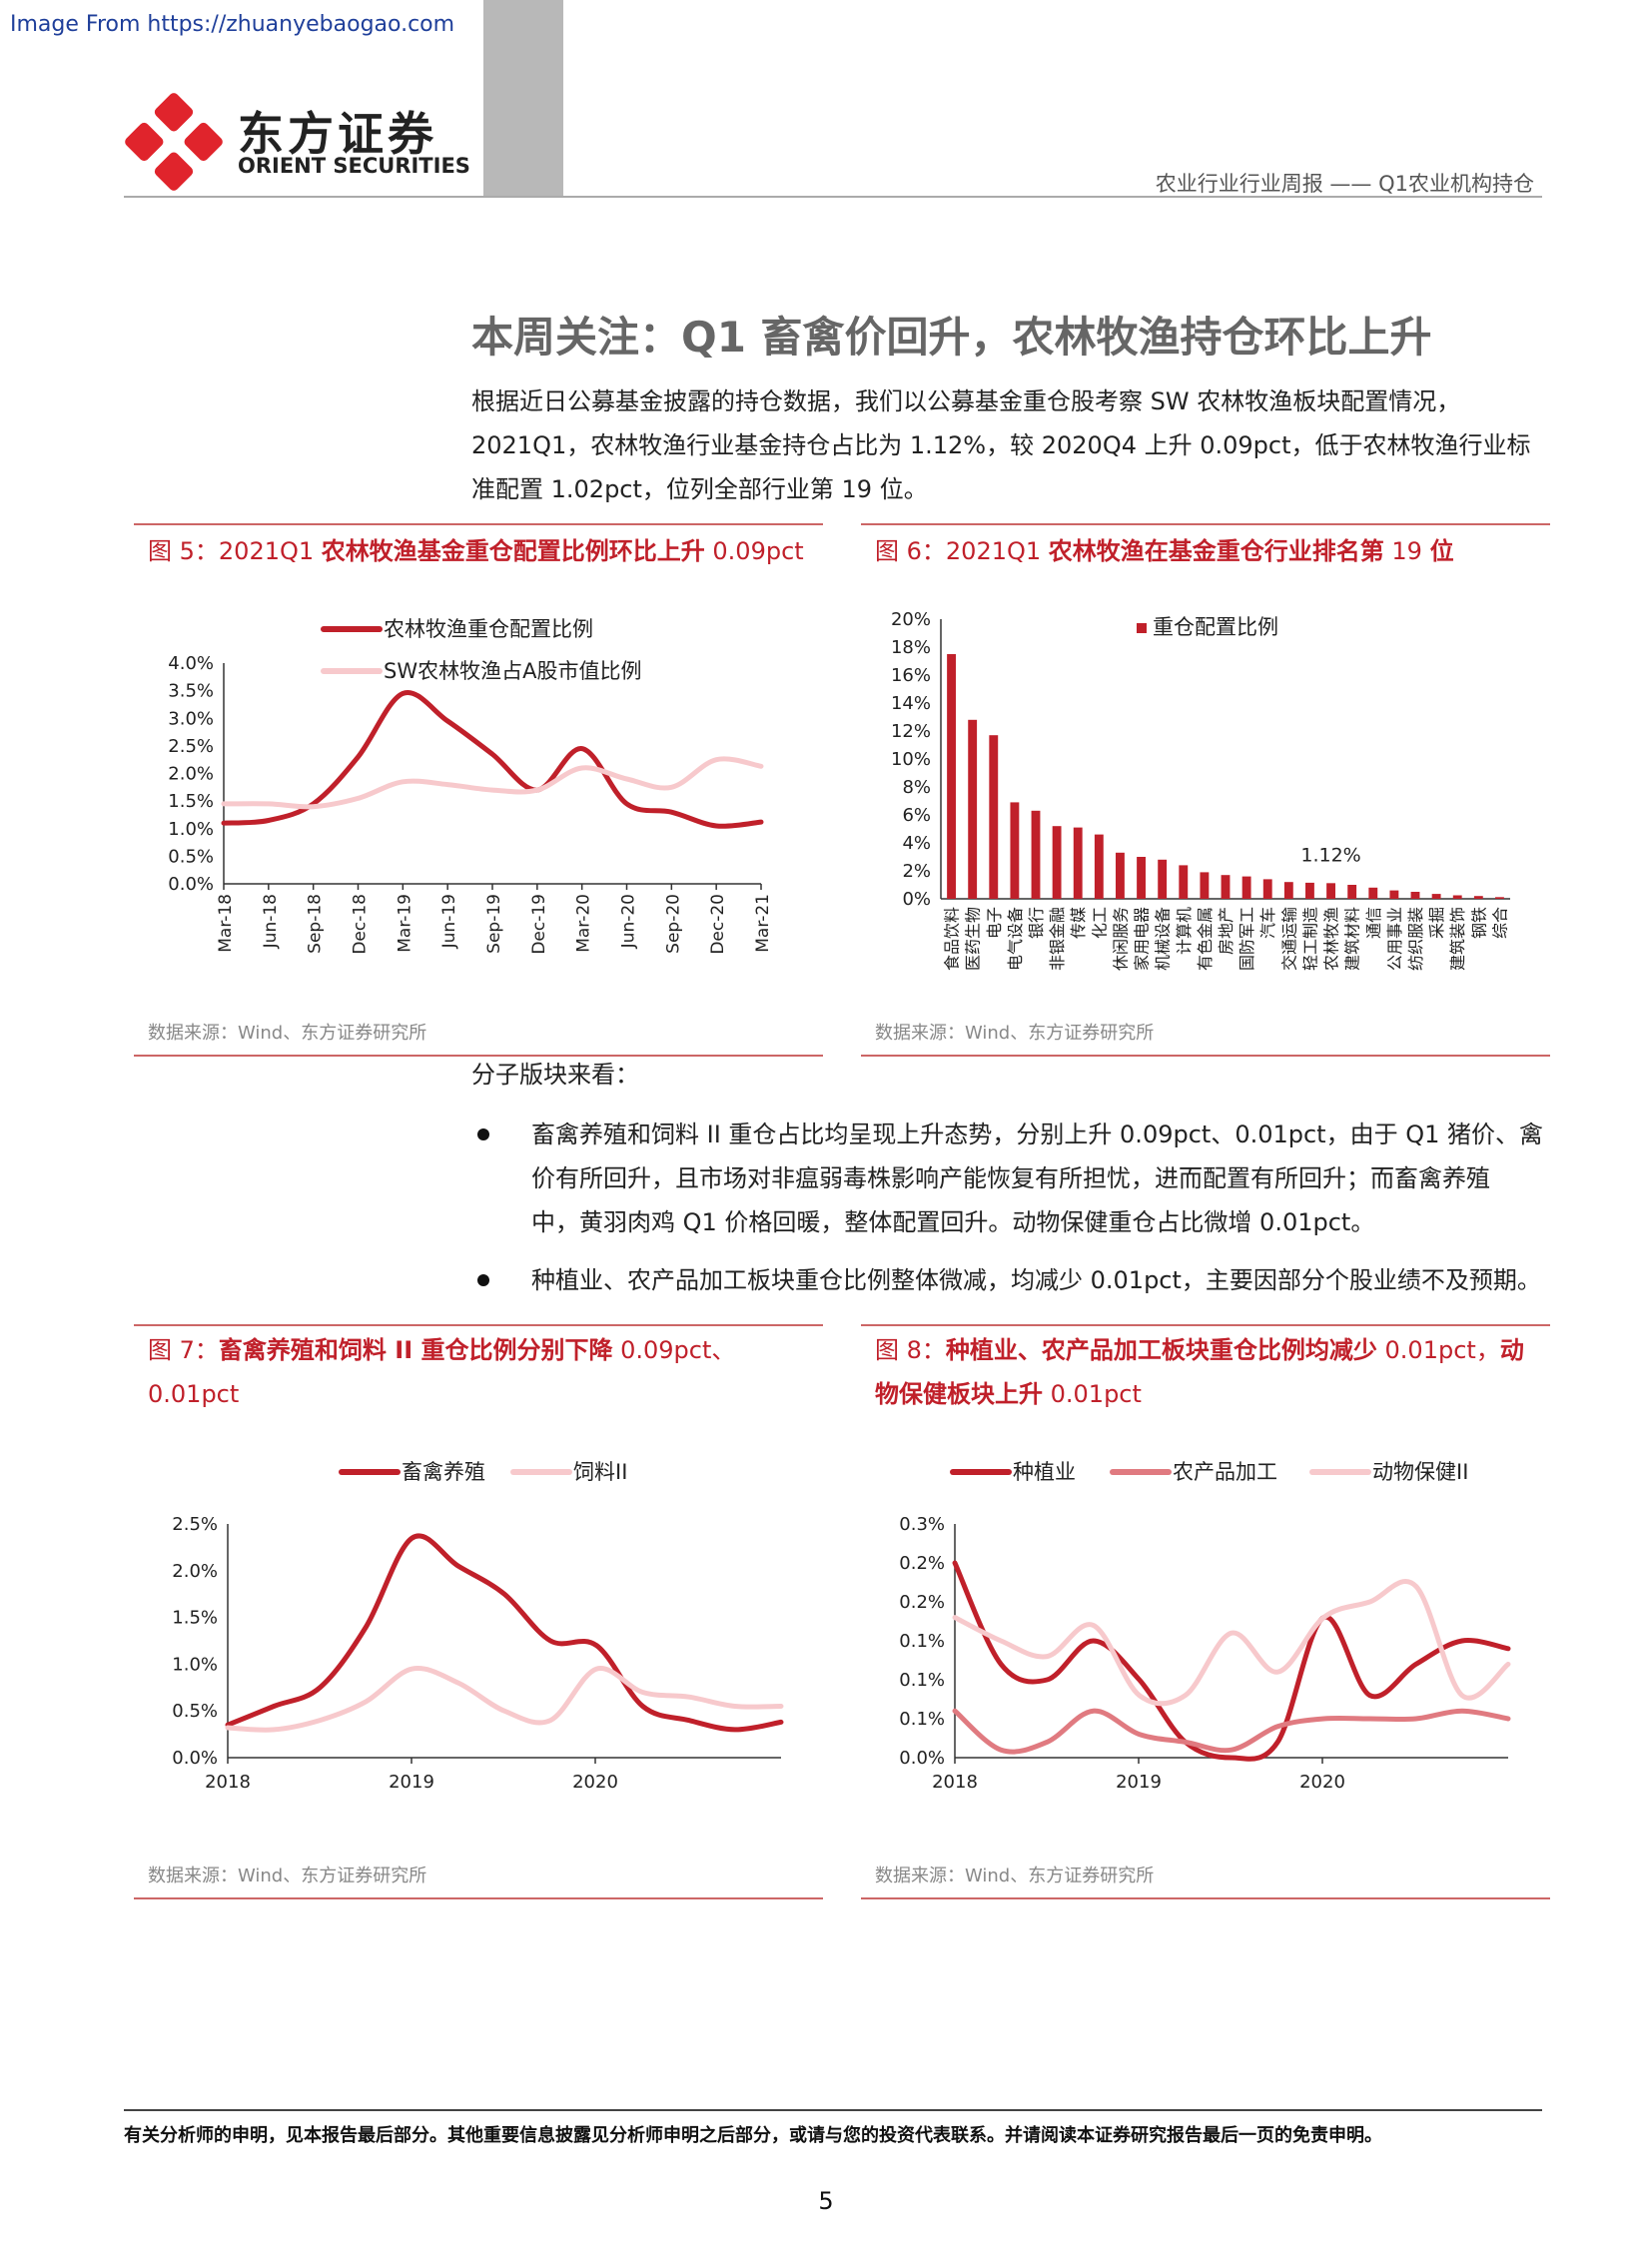 Image resolution: width=1652 pixels, height=2242 pixels. I want to click on x-tick-label: 计算机, so click(1184, 931).